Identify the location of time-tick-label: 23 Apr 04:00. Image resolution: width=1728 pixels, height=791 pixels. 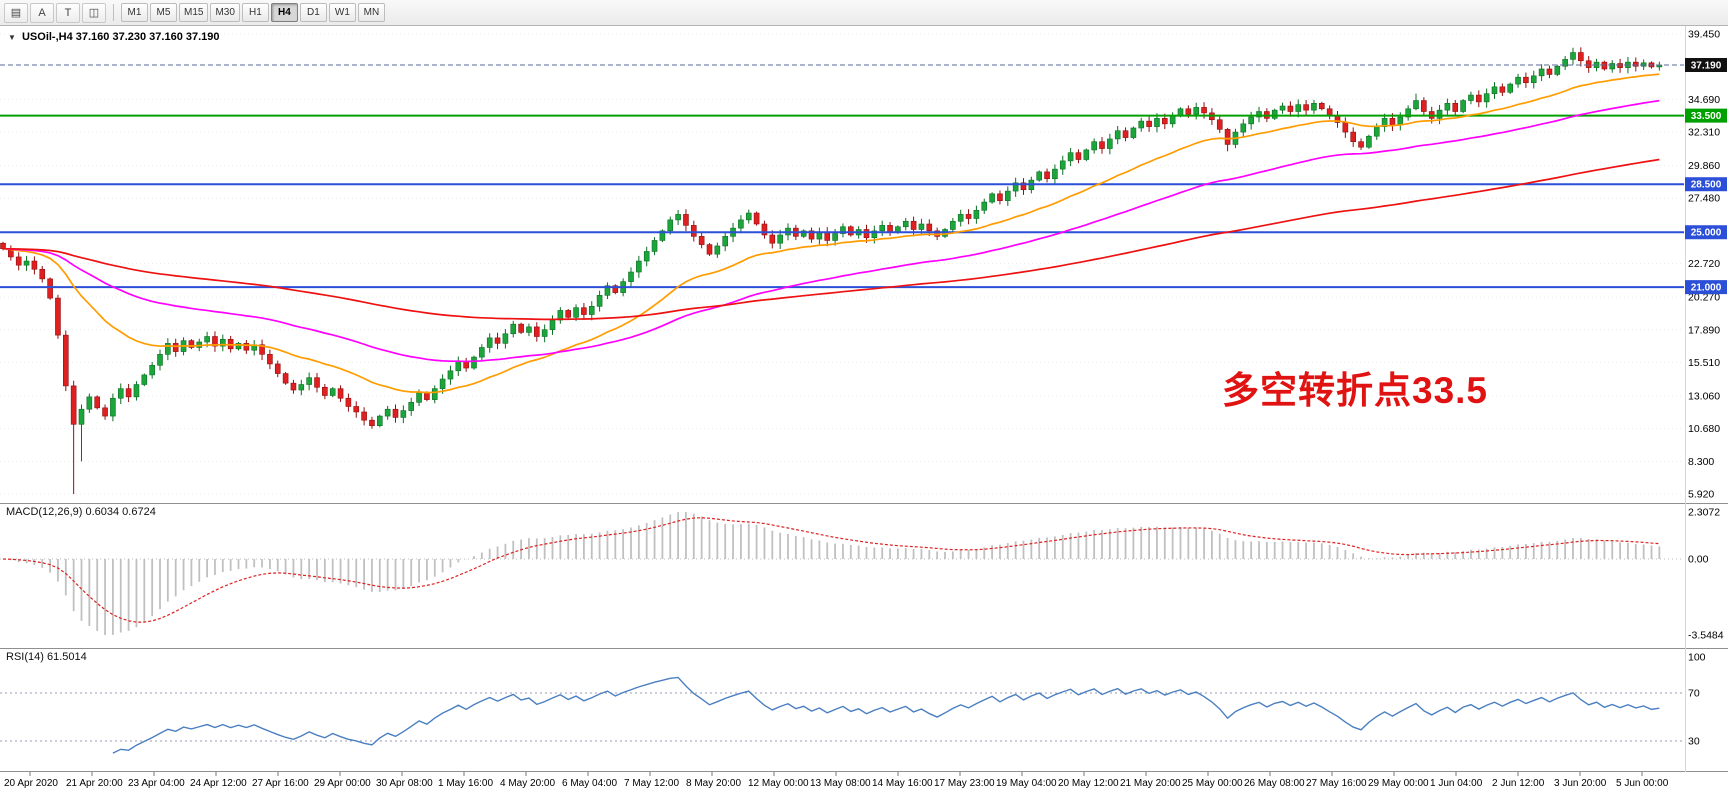
(156, 783).